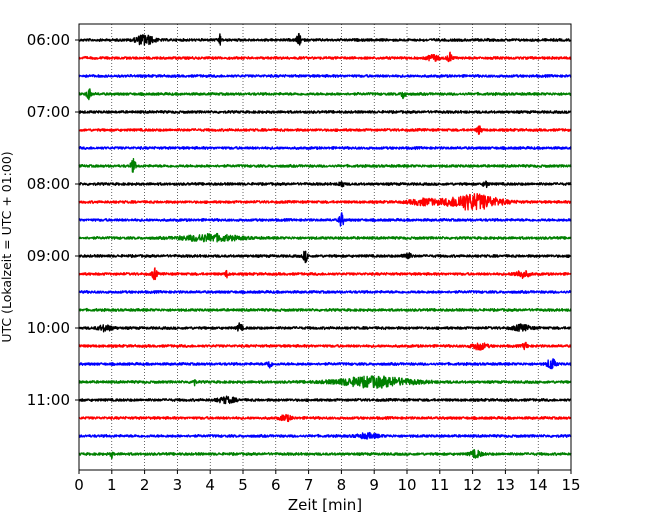  What do you see at coordinates (505, 485) in the screenshot?
I see `x-tick-label: 13` at bounding box center [505, 485].